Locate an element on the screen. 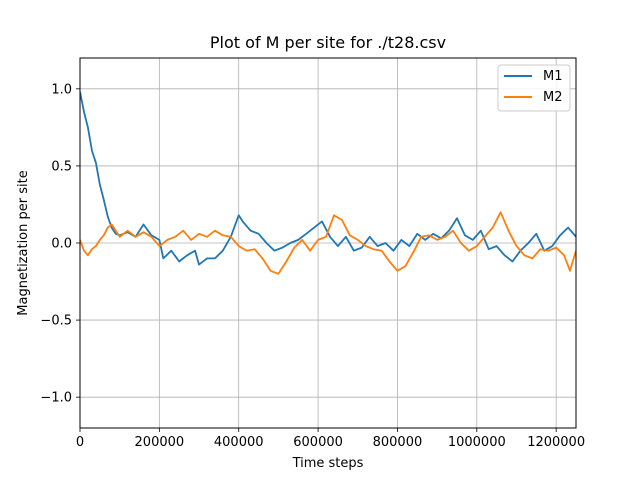 The height and width of the screenshot is (480, 640). x-tick-label: 200000 is located at coordinates (160, 442).